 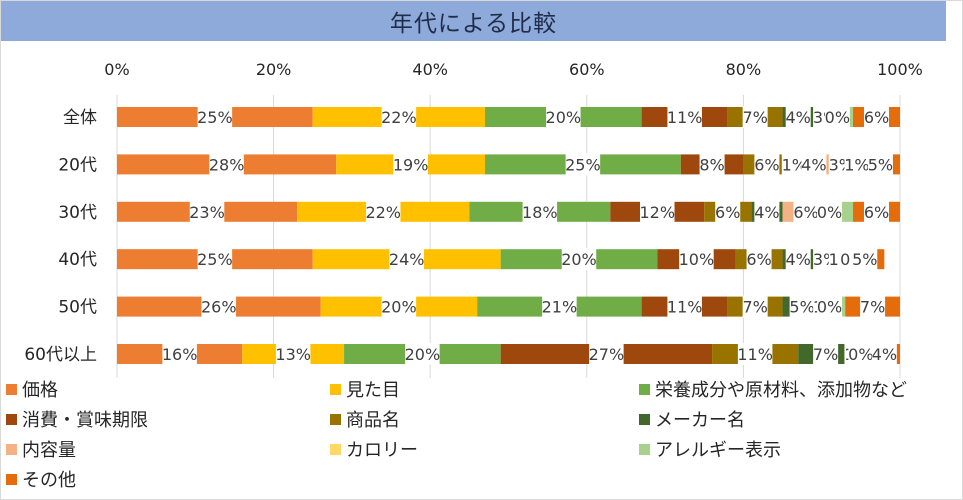 I want to click on category-label: 50代, so click(x=77, y=308).